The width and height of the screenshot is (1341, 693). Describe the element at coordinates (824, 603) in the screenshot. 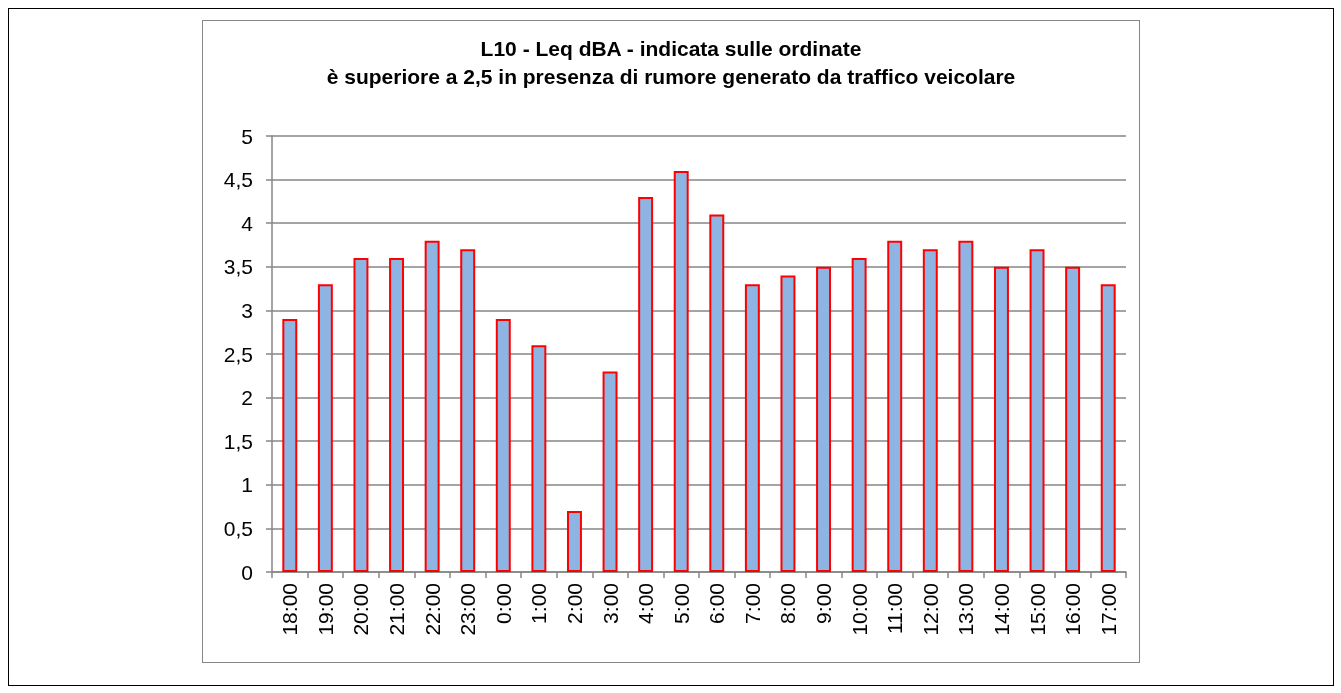

I see `x-tick-label: 9:00` at that location.